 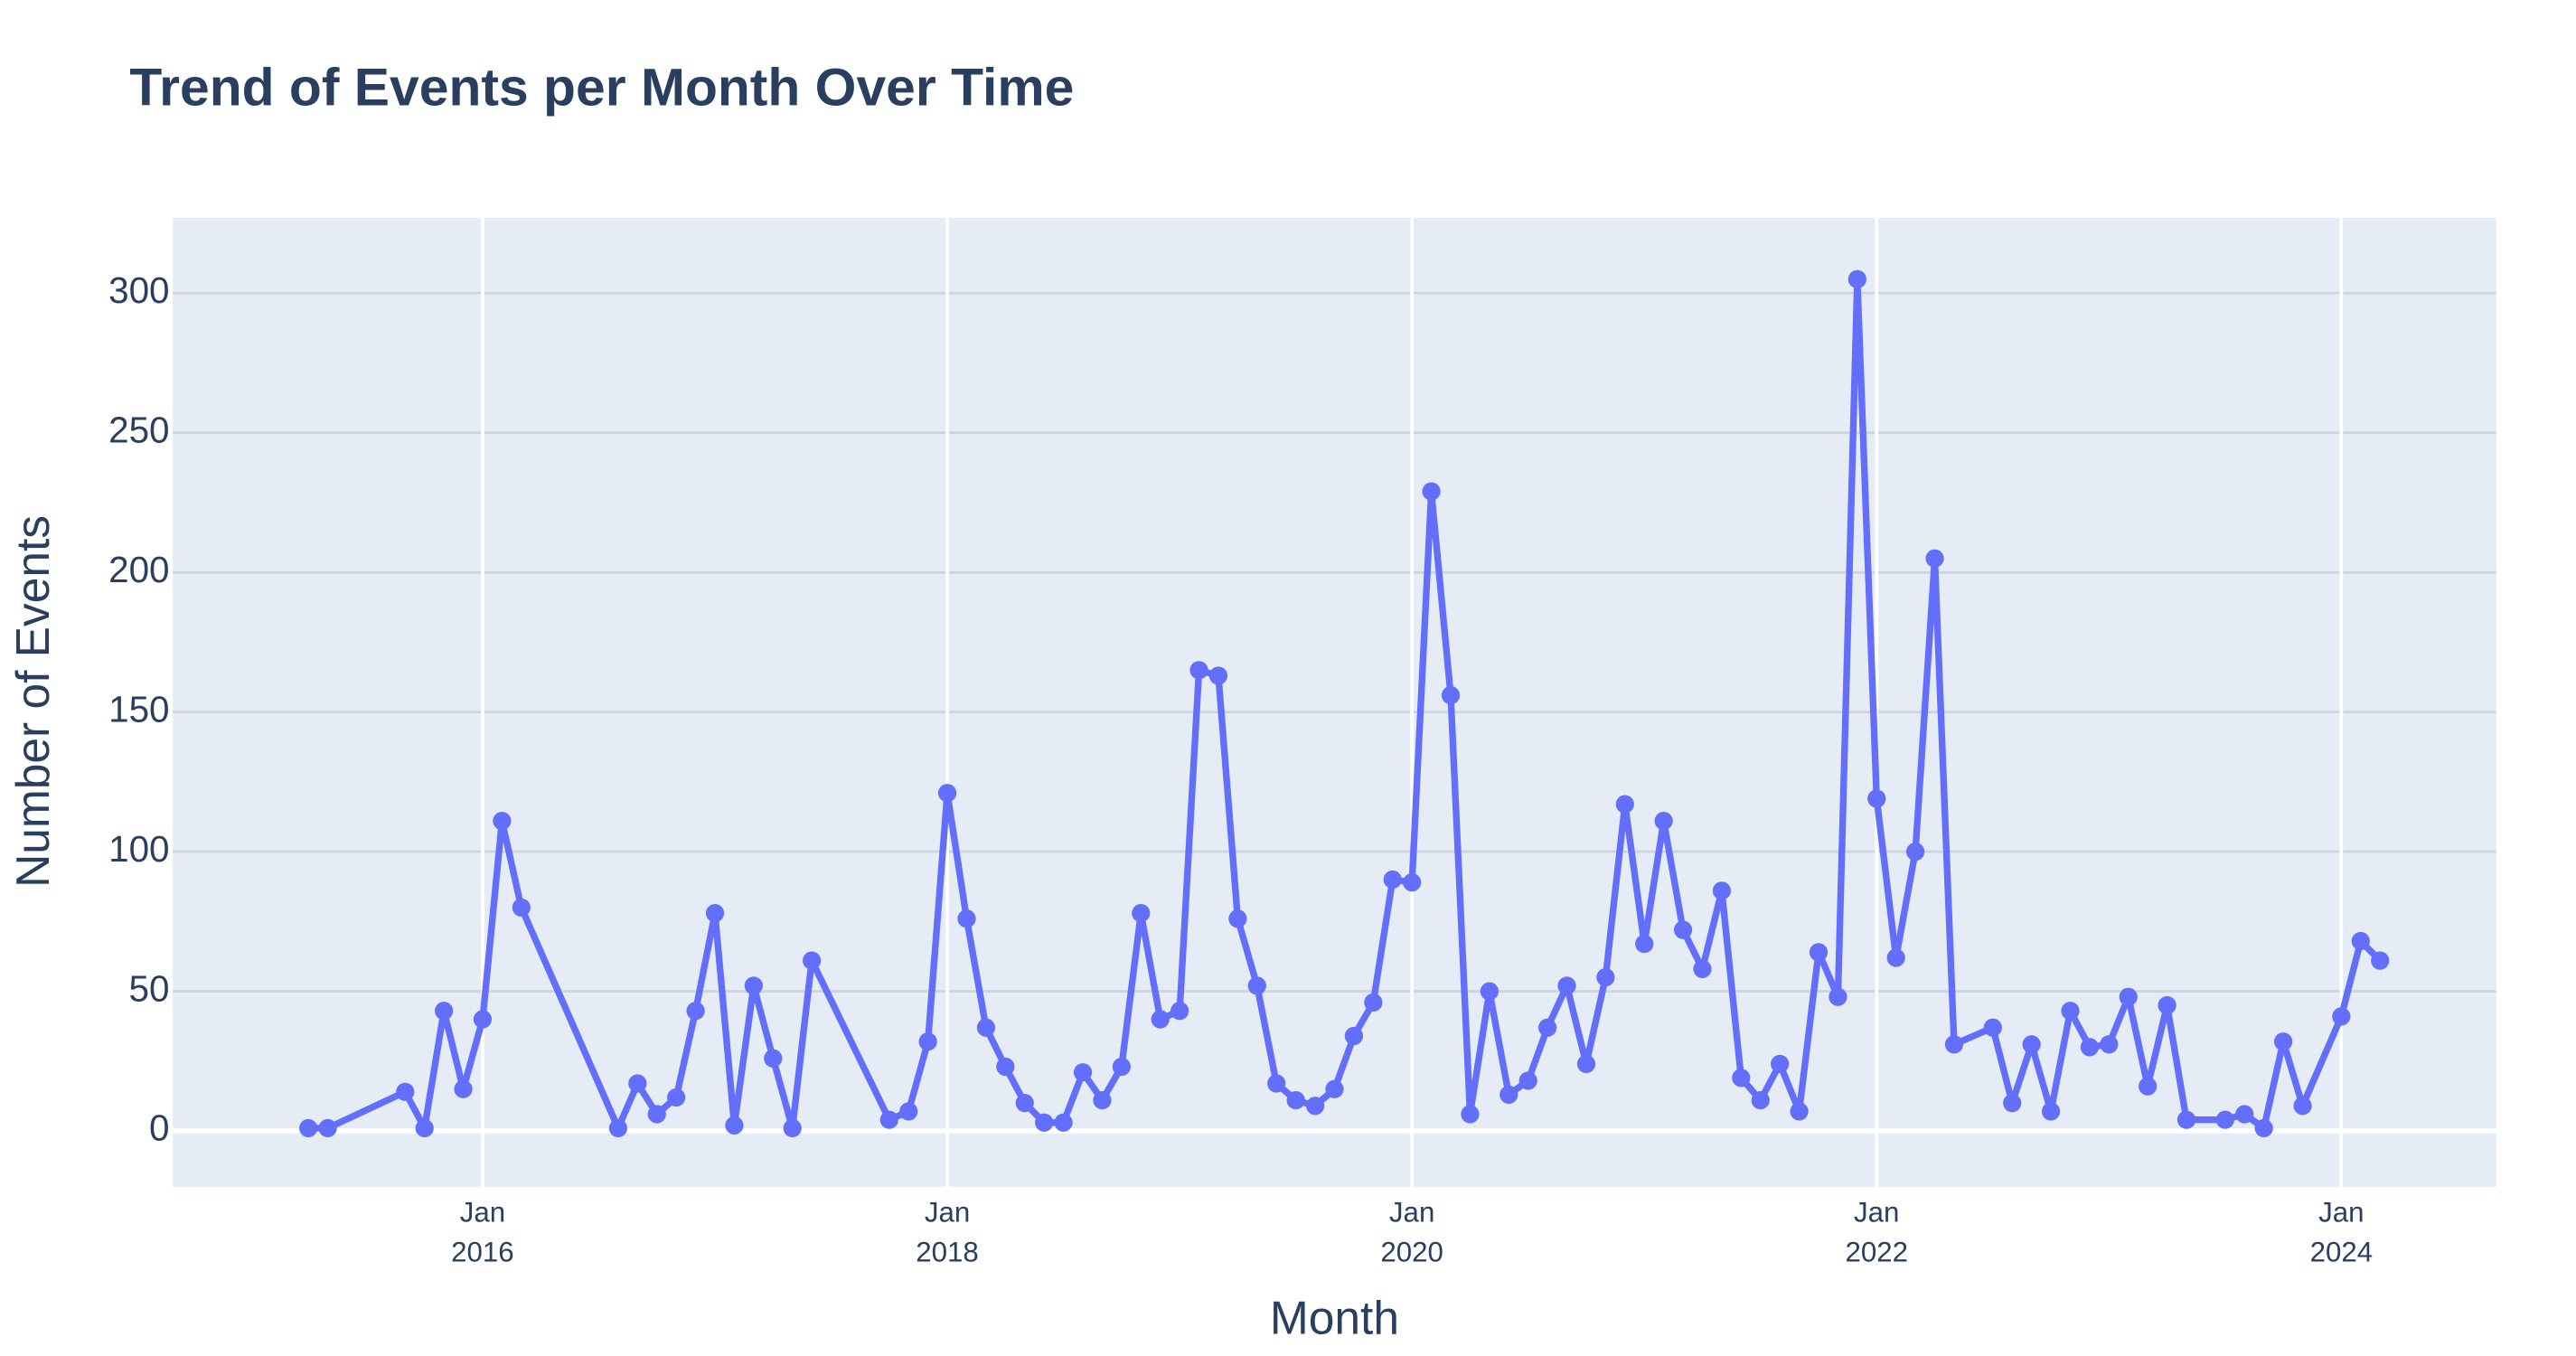 What do you see at coordinates (483, 1232) in the screenshot?
I see `x-tick-label: Jan 2016` at bounding box center [483, 1232].